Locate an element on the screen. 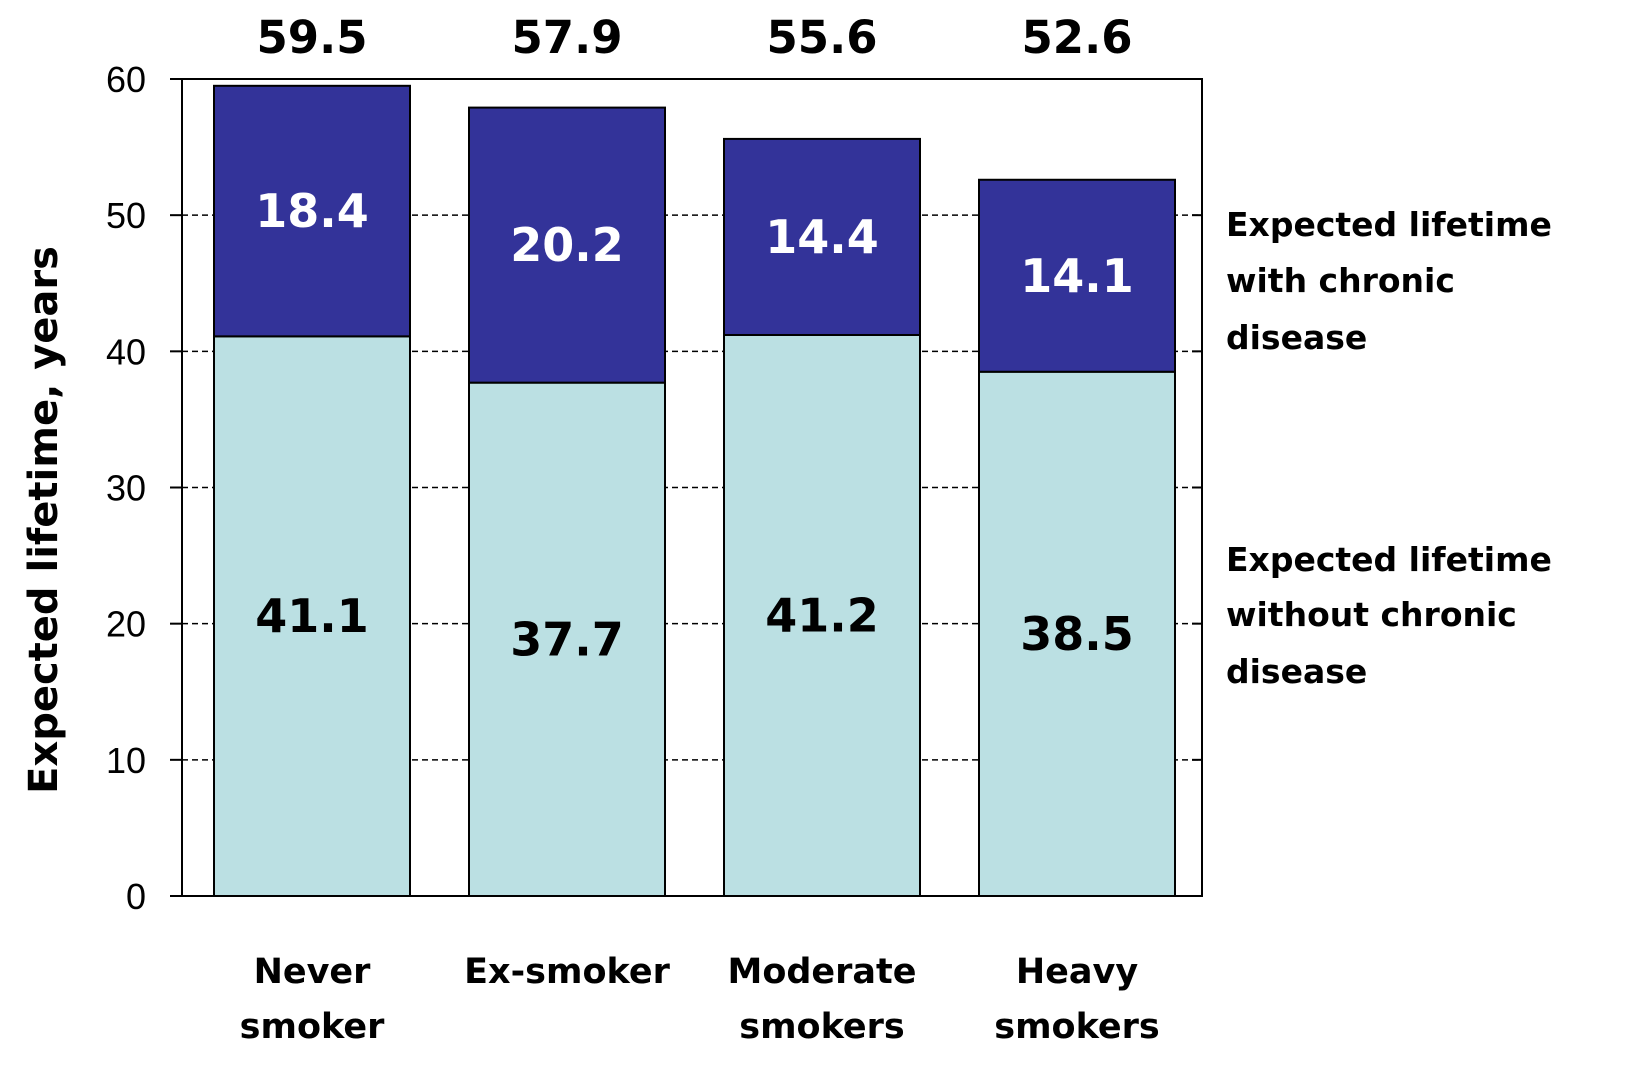 This screenshot has width=1630, height=1081. data-label-without: 38.5 is located at coordinates (1077, 634).